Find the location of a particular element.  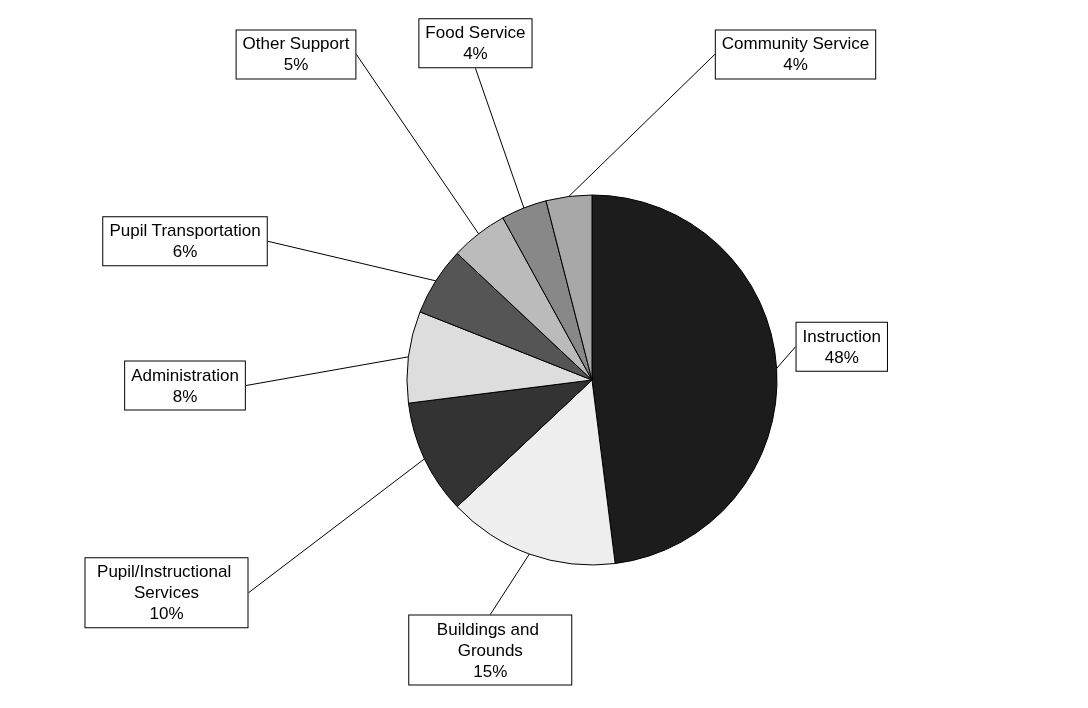

data-label: 10% is located at coordinates (166, 614).